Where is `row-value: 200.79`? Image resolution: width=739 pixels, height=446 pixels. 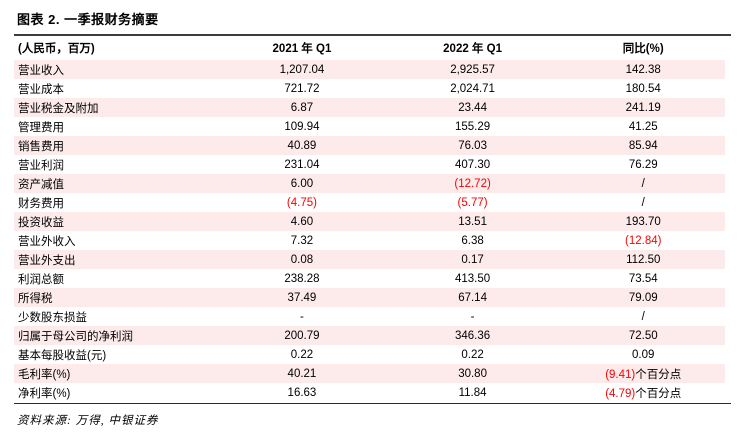 row-value: 200.79 is located at coordinates (302, 335).